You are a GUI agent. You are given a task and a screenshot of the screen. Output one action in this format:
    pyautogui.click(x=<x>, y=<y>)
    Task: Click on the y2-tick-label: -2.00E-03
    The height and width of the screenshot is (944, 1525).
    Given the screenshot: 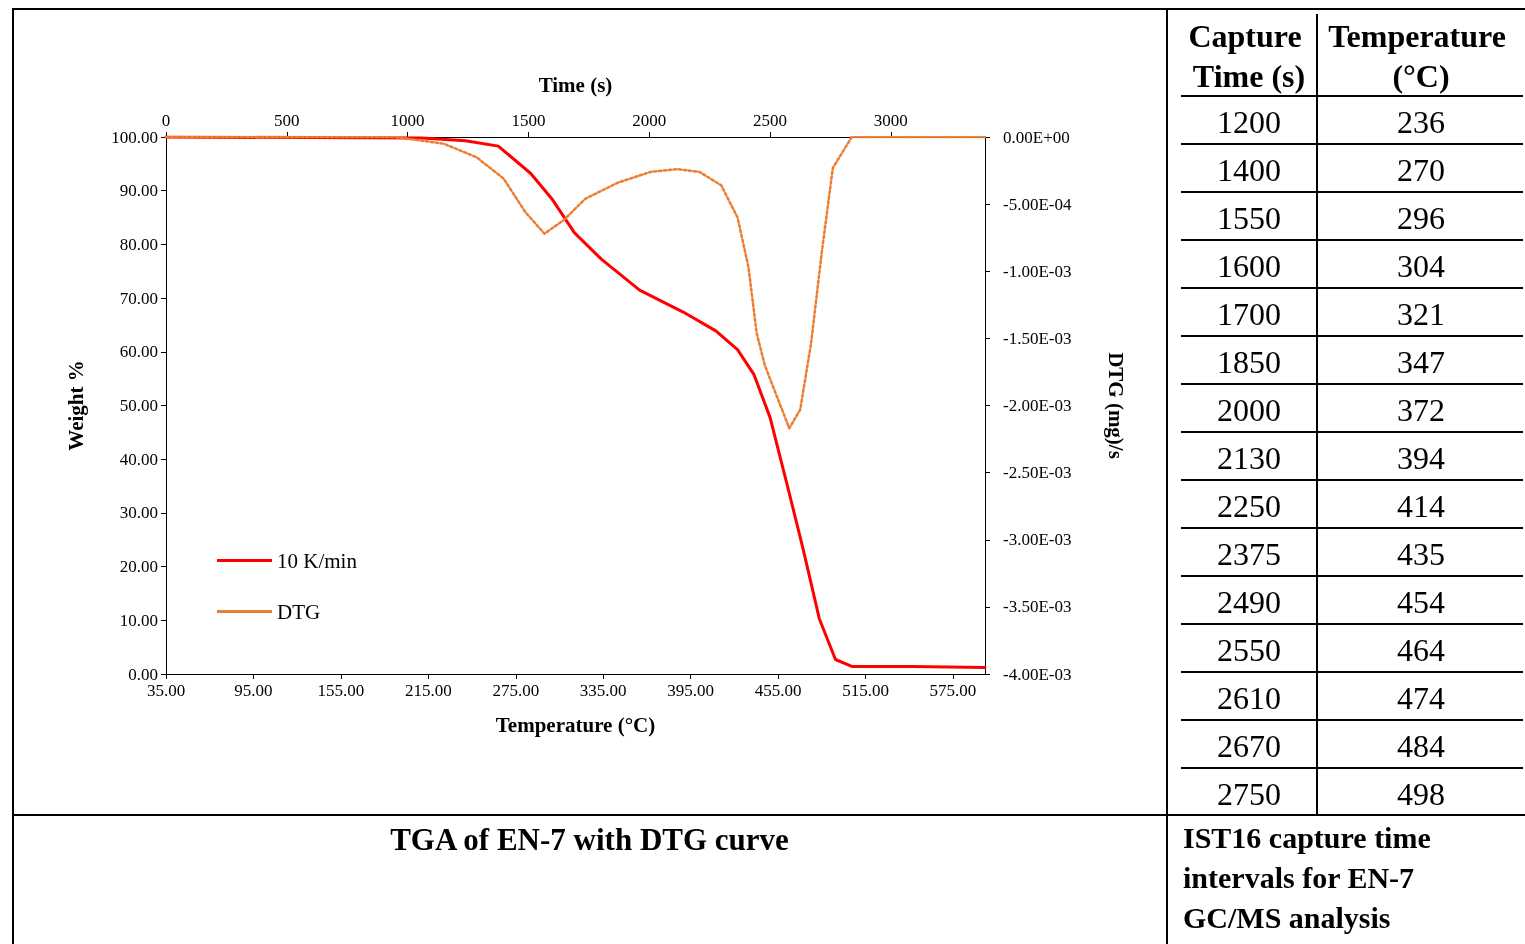 What is the action you would take?
    pyautogui.click(x=1037, y=405)
    